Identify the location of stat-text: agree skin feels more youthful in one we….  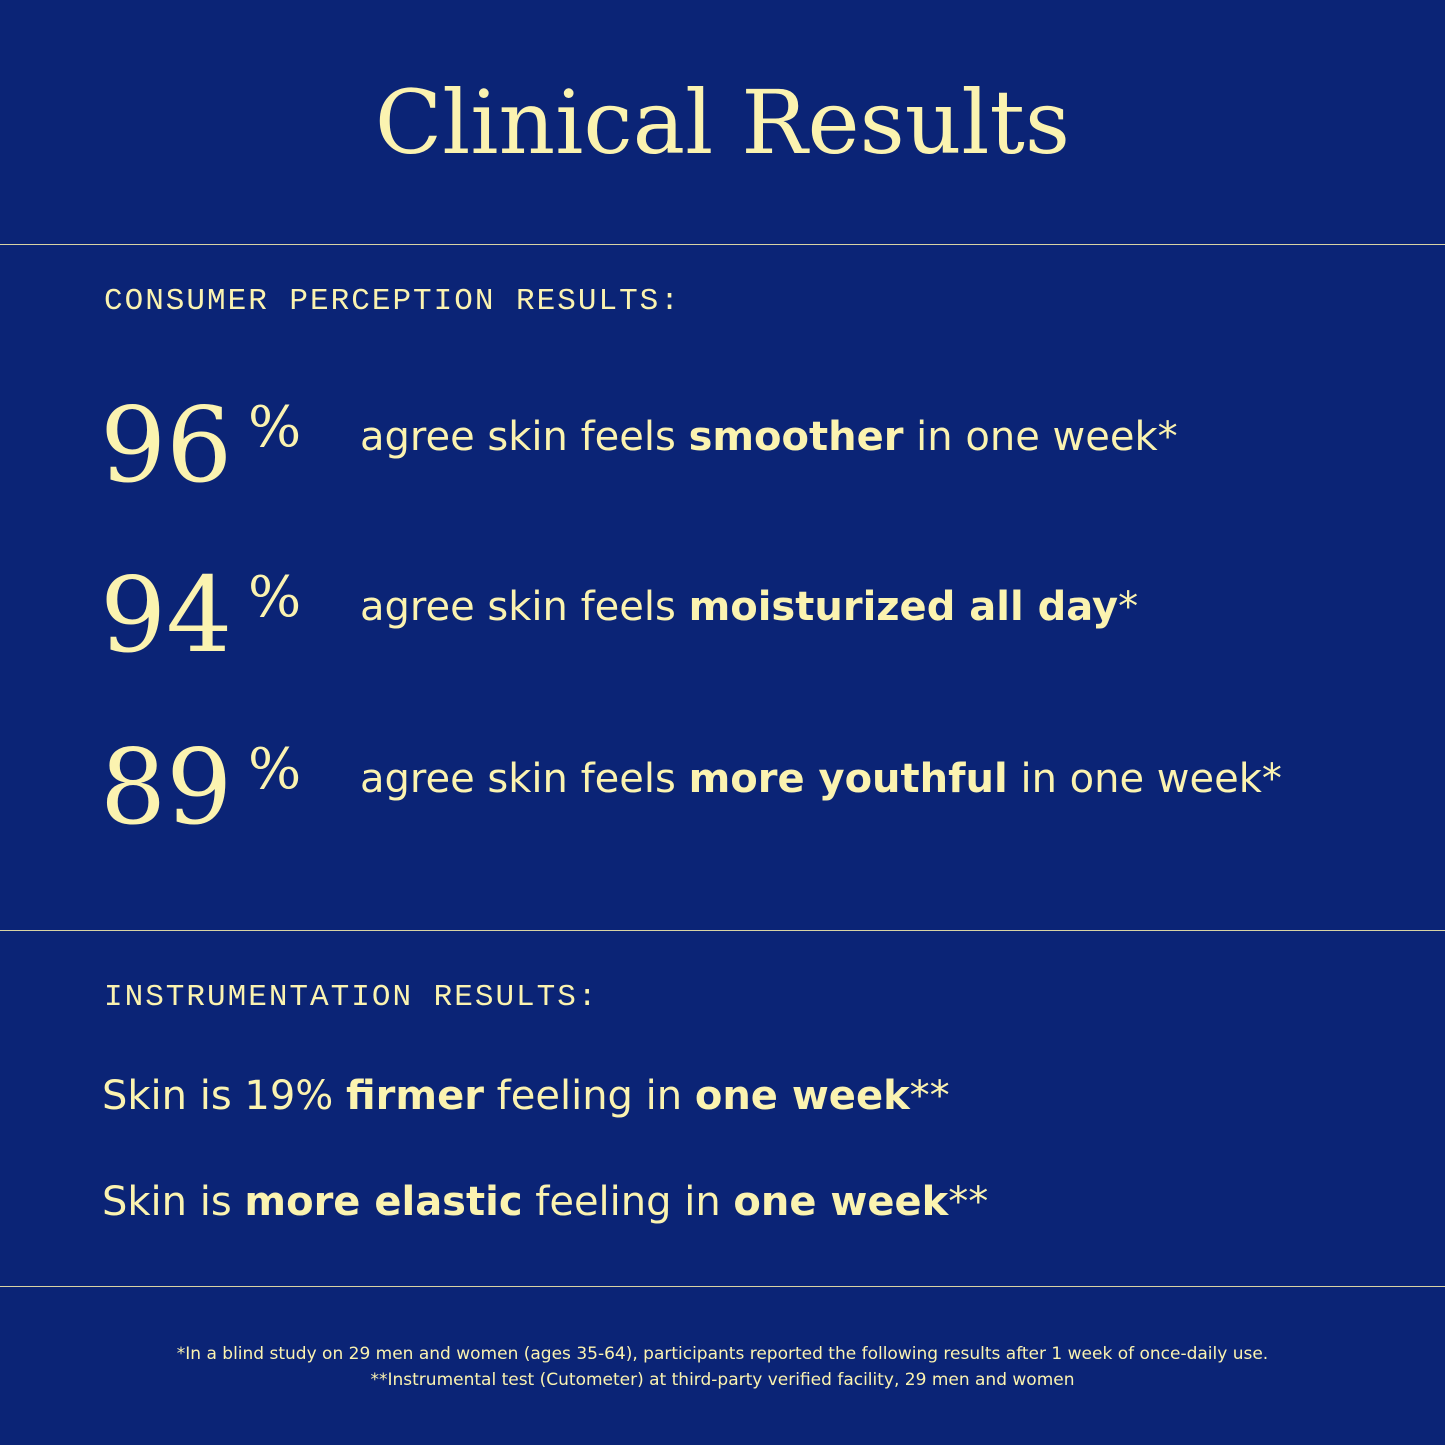
(821, 779).